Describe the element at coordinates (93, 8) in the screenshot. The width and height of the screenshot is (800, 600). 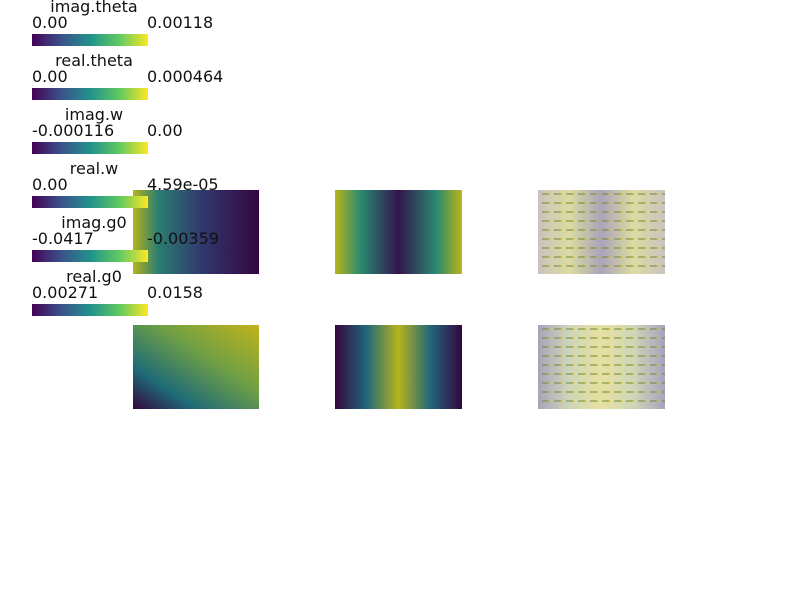
I see `colorbar-title: imag.theta` at that location.